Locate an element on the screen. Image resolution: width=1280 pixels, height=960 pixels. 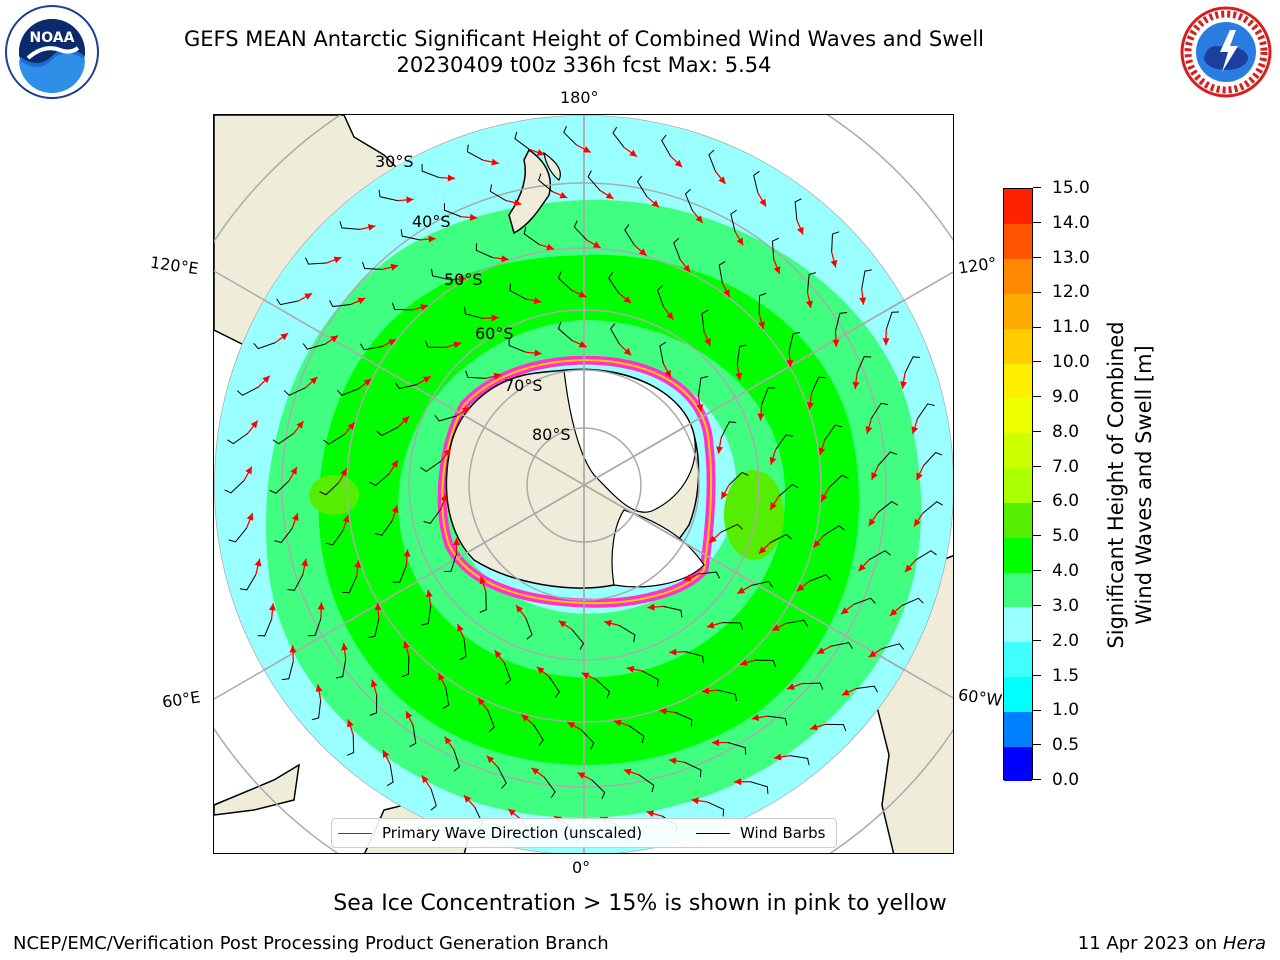
colorbar-tick-label: 10.0 is located at coordinates (1071, 362).